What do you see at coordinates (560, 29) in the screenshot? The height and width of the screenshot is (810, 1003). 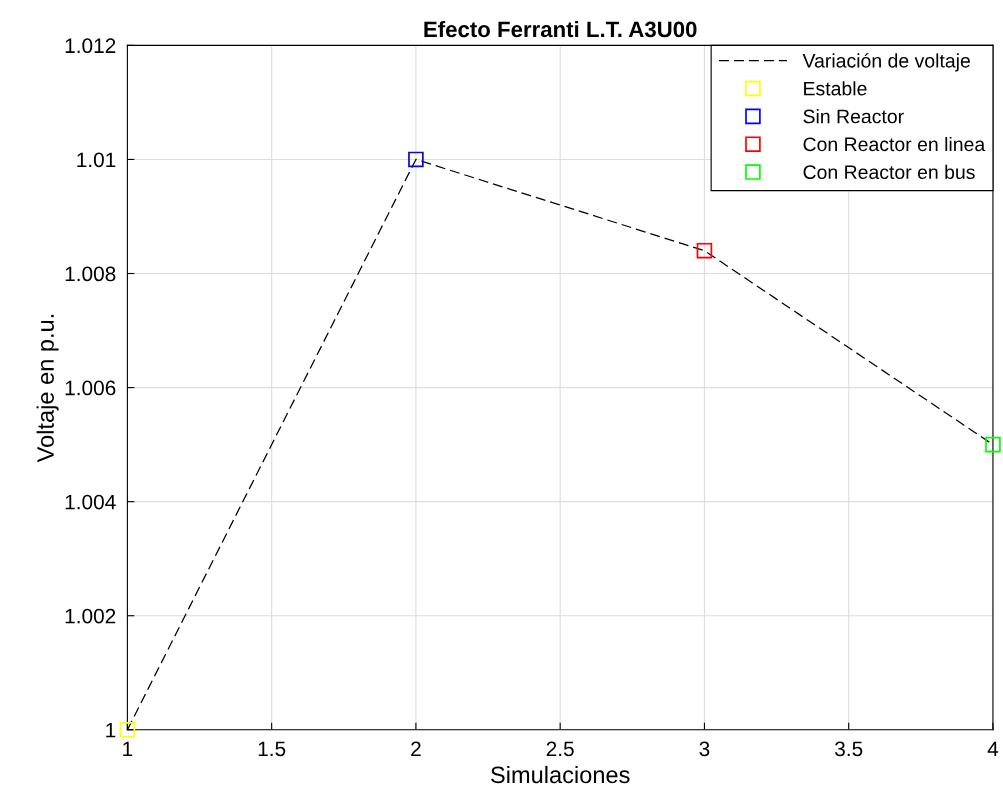 I see `chart-title: Efecto Ferranti L.T. A3U00` at bounding box center [560, 29].